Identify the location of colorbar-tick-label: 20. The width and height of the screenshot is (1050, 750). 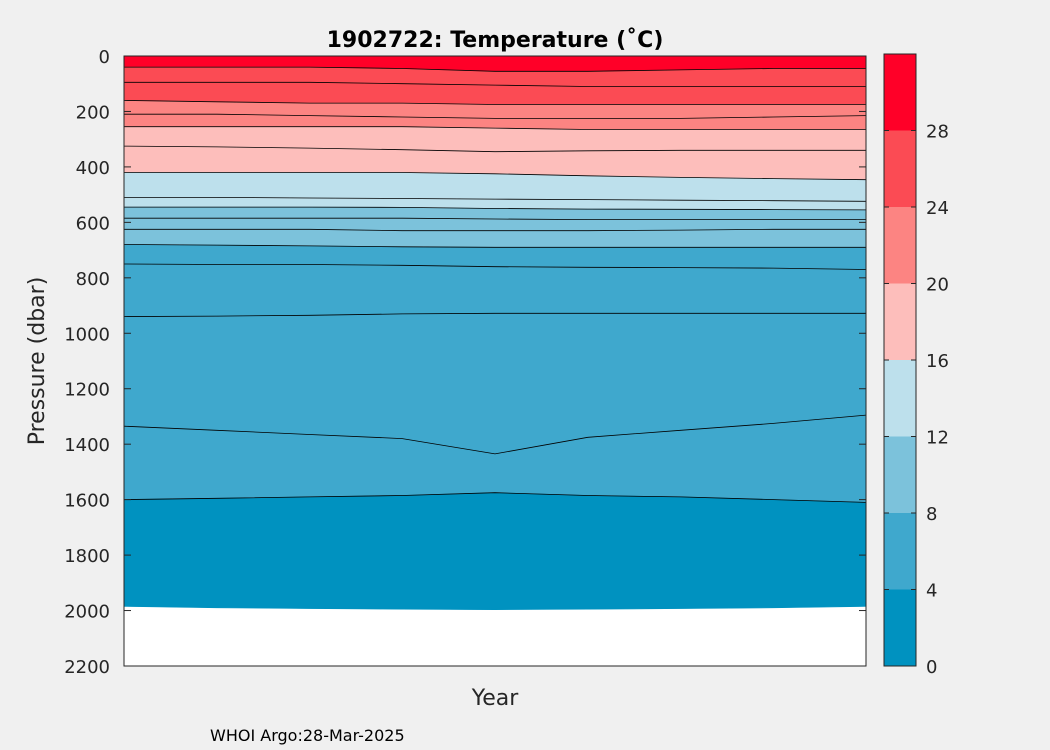
(937, 285).